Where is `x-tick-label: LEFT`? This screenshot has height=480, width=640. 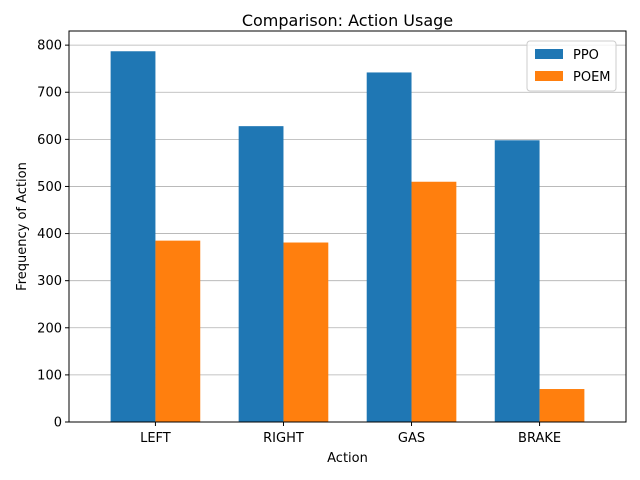
x-tick-label: LEFT is located at coordinates (155, 438).